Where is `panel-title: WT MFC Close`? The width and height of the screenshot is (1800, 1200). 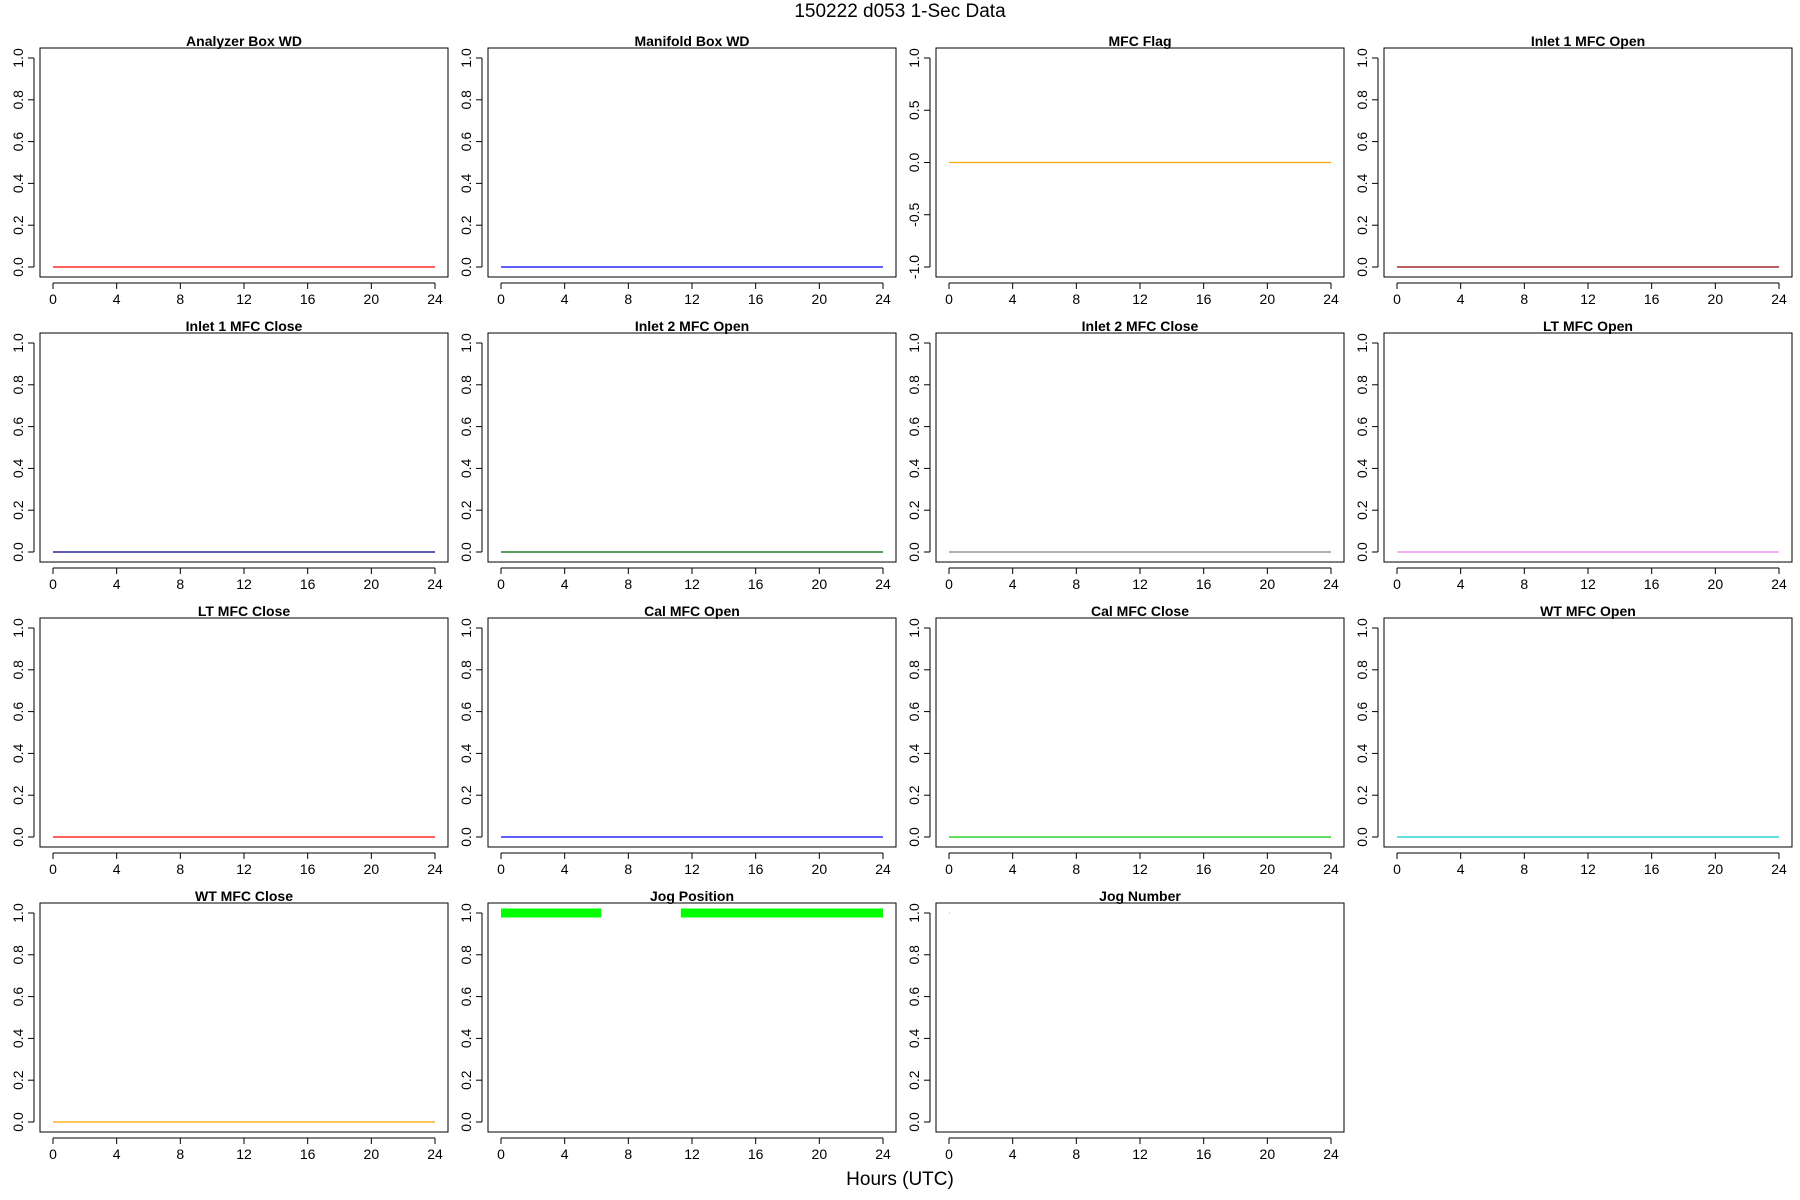 panel-title: WT MFC Close is located at coordinates (244, 896).